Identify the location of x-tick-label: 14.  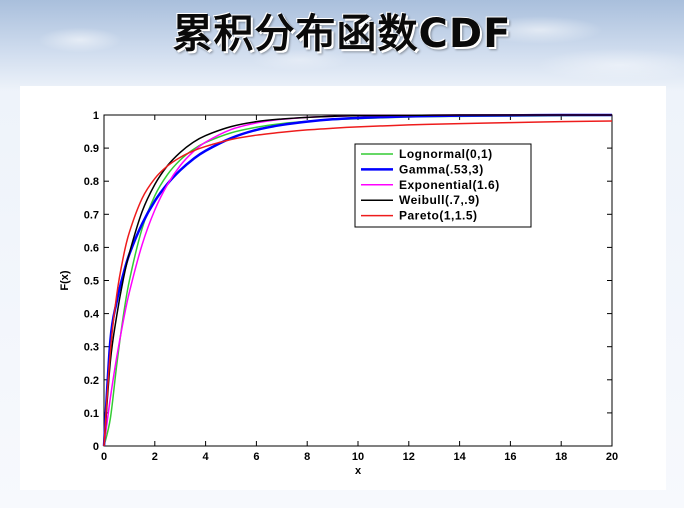
(459, 457).